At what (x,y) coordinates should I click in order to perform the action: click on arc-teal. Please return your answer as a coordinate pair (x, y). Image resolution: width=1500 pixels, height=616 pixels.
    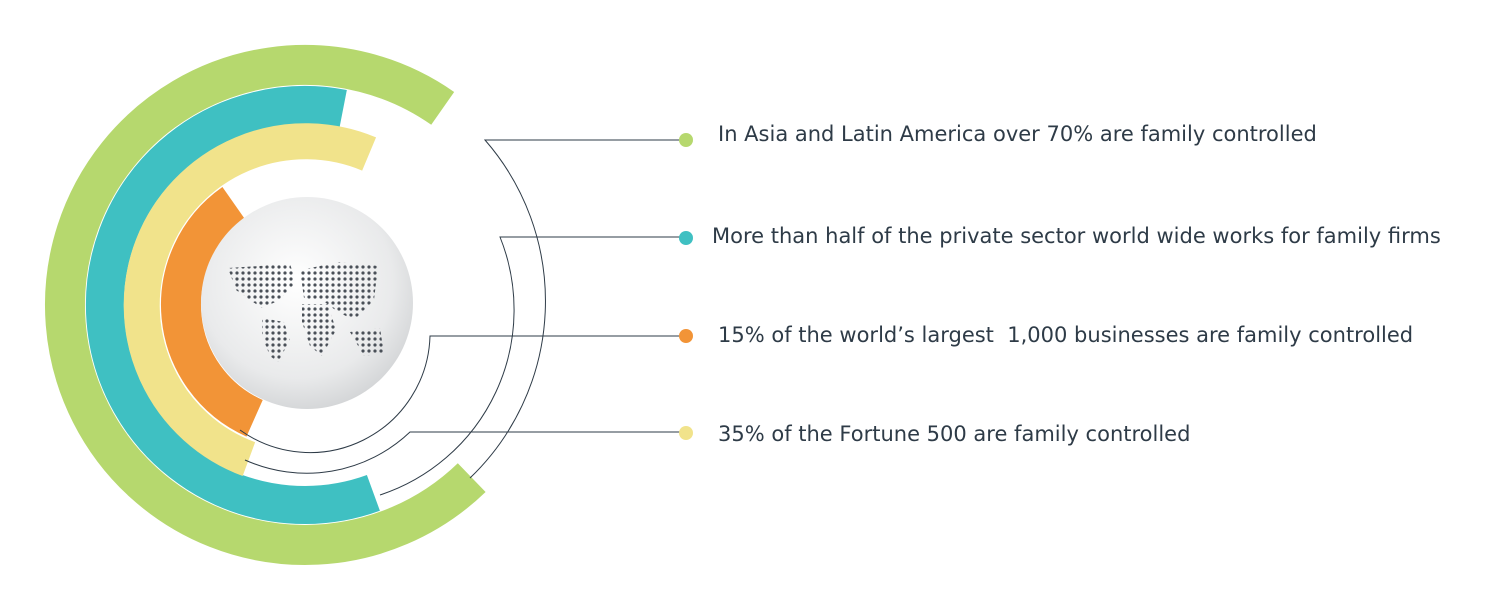
    Looking at the image, I should click on (232, 305).